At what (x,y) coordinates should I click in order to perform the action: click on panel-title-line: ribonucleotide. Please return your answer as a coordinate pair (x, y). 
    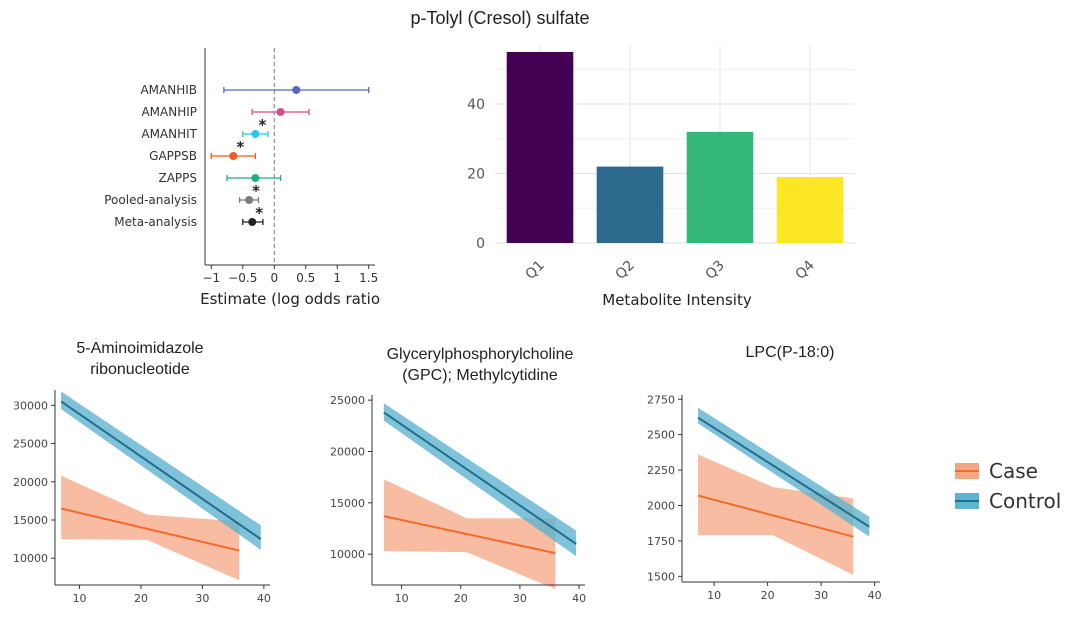
    Looking at the image, I should click on (140, 369).